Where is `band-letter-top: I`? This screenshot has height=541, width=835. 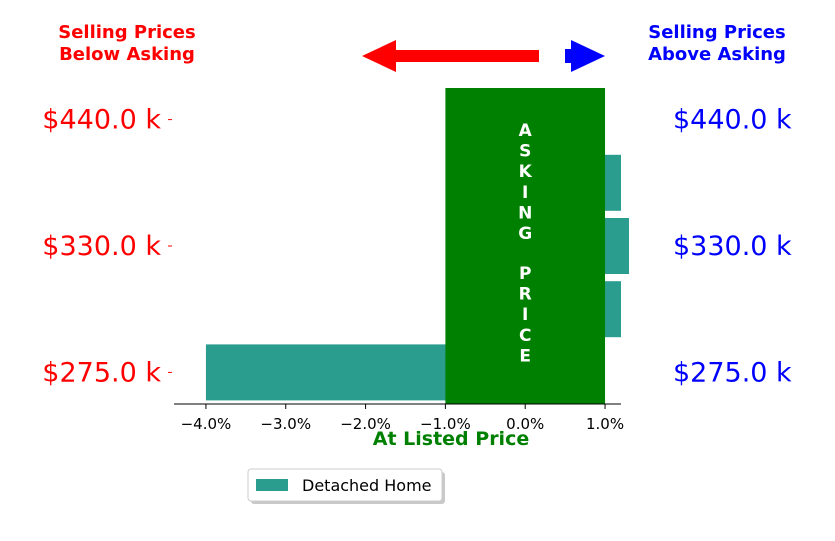
band-letter-top: I is located at coordinates (525, 193).